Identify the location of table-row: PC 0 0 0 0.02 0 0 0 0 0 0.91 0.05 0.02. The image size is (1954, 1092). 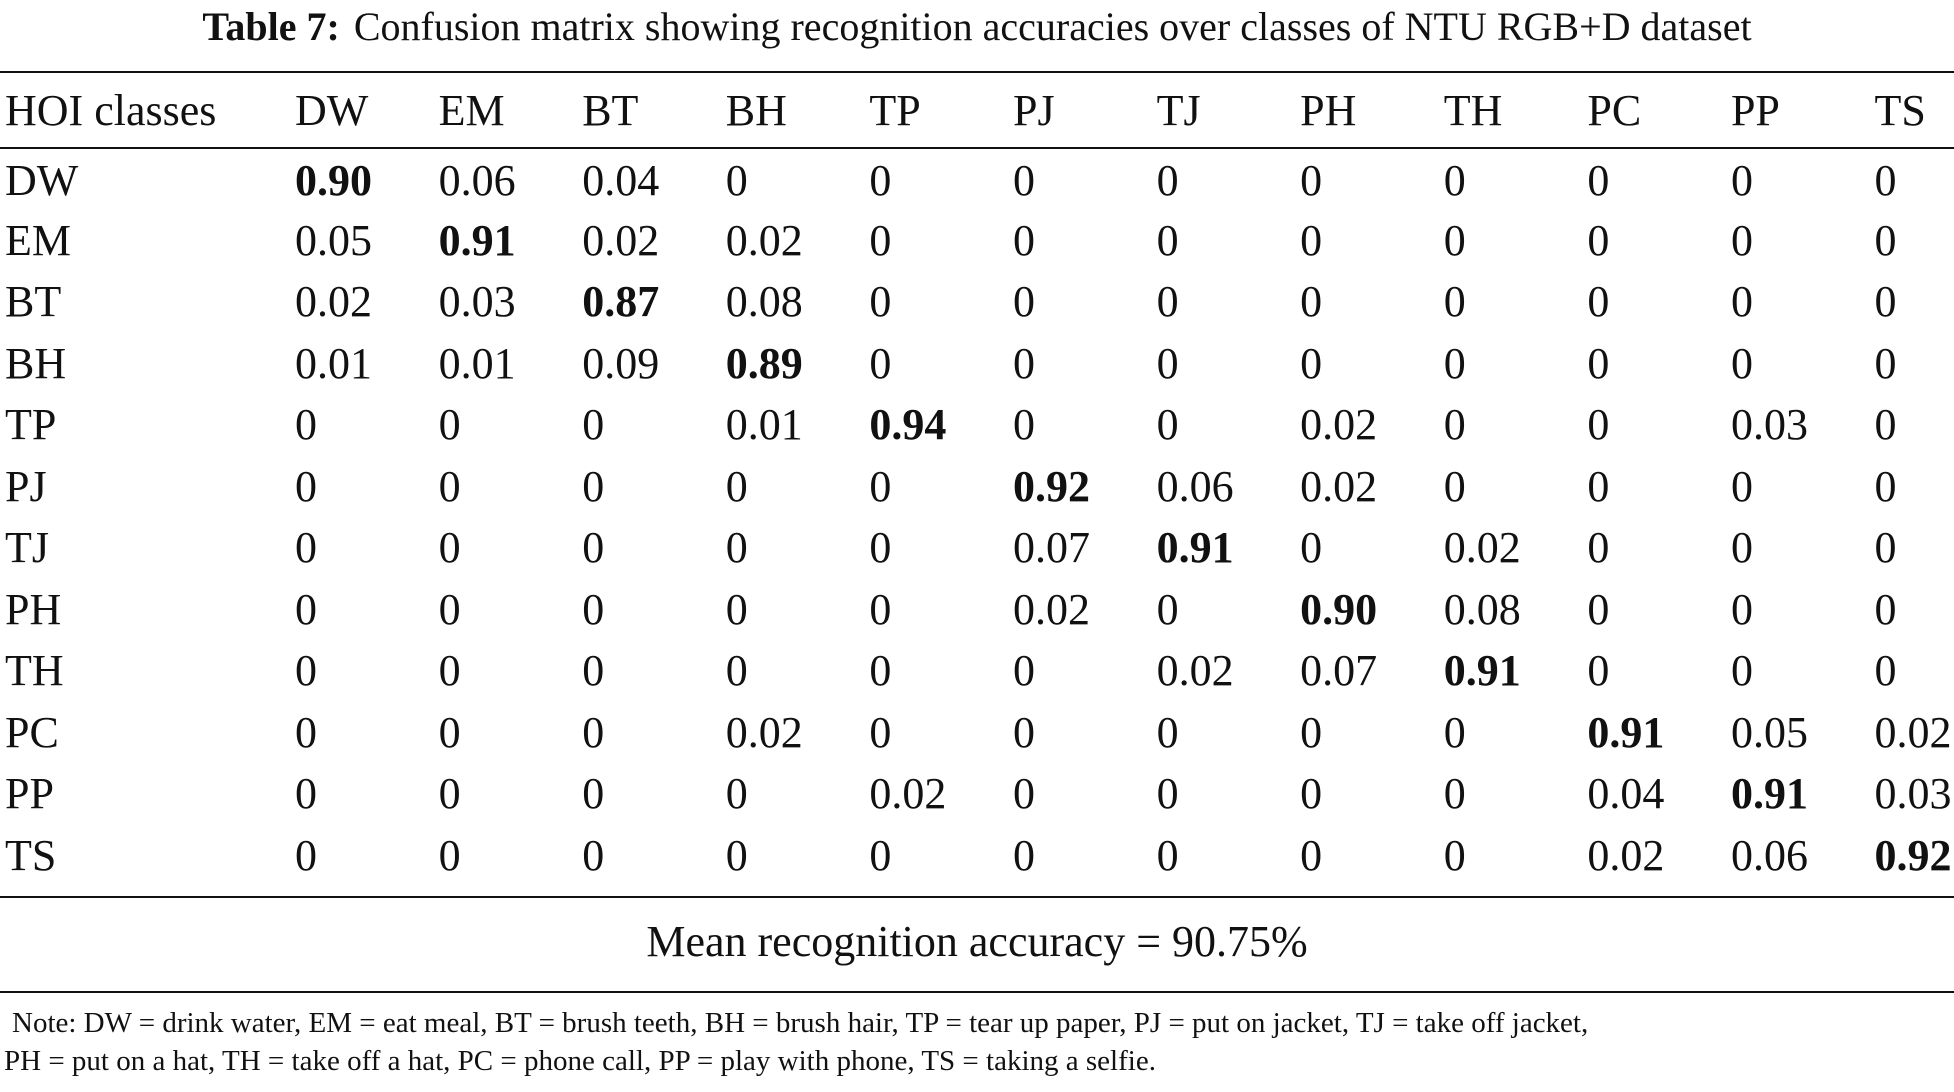
(977, 733).